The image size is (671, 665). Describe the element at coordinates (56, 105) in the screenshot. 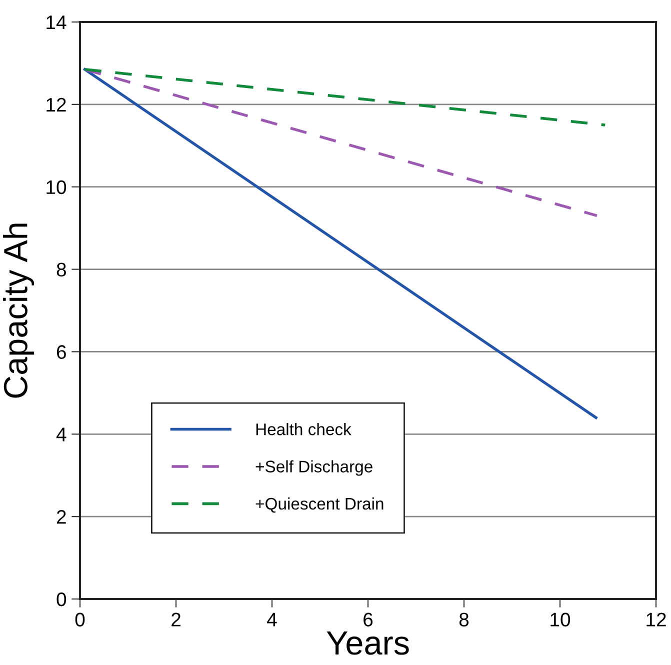

I see `y-tick-label: 12` at that location.